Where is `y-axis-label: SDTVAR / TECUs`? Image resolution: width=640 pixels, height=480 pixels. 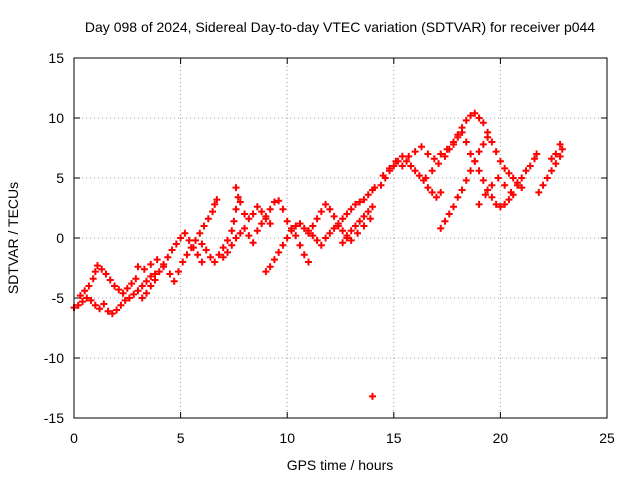 y-axis-label: SDTVAR / TECUs is located at coordinates (13, 238).